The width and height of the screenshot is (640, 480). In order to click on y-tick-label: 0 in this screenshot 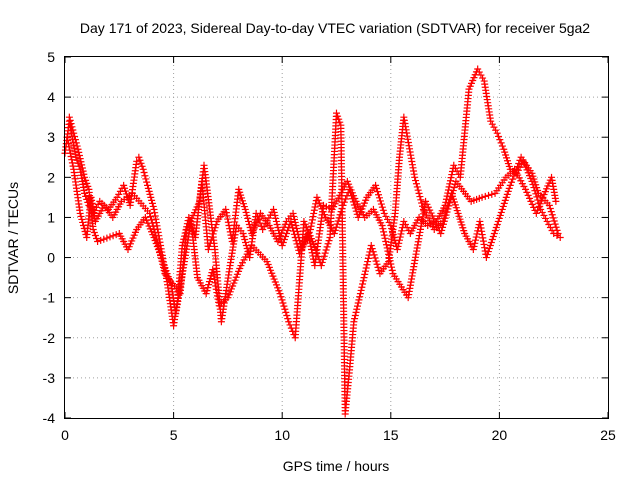, I will do `click(51, 258)`.